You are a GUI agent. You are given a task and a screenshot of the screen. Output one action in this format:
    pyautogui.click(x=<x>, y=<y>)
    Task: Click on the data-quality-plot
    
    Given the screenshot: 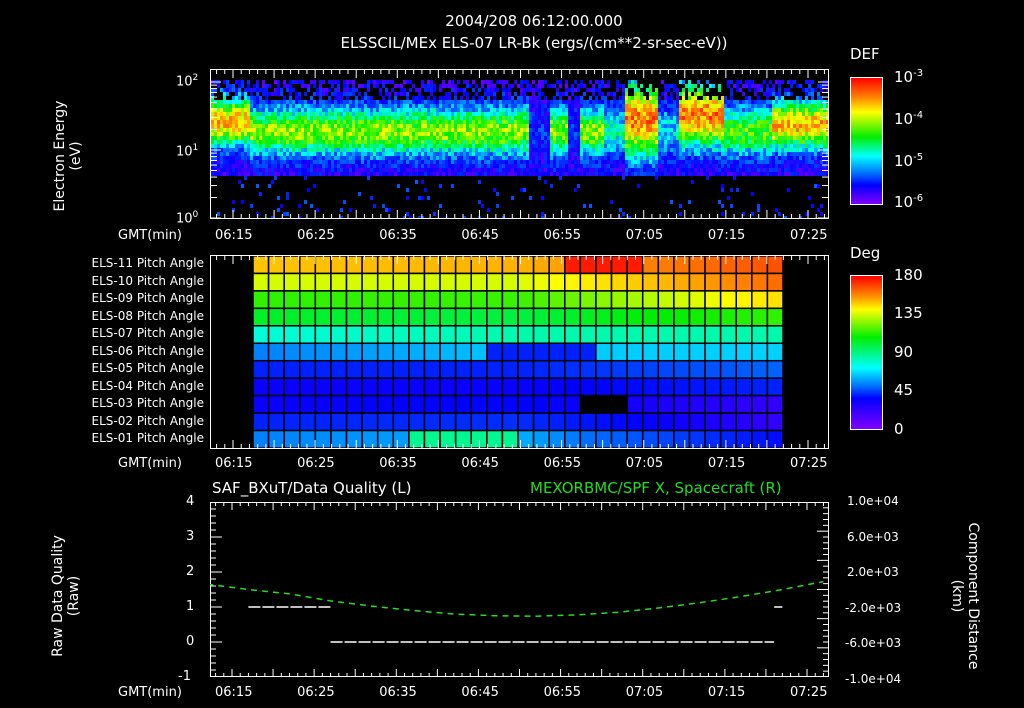 What is the action you would take?
    pyautogui.click(x=519, y=589)
    